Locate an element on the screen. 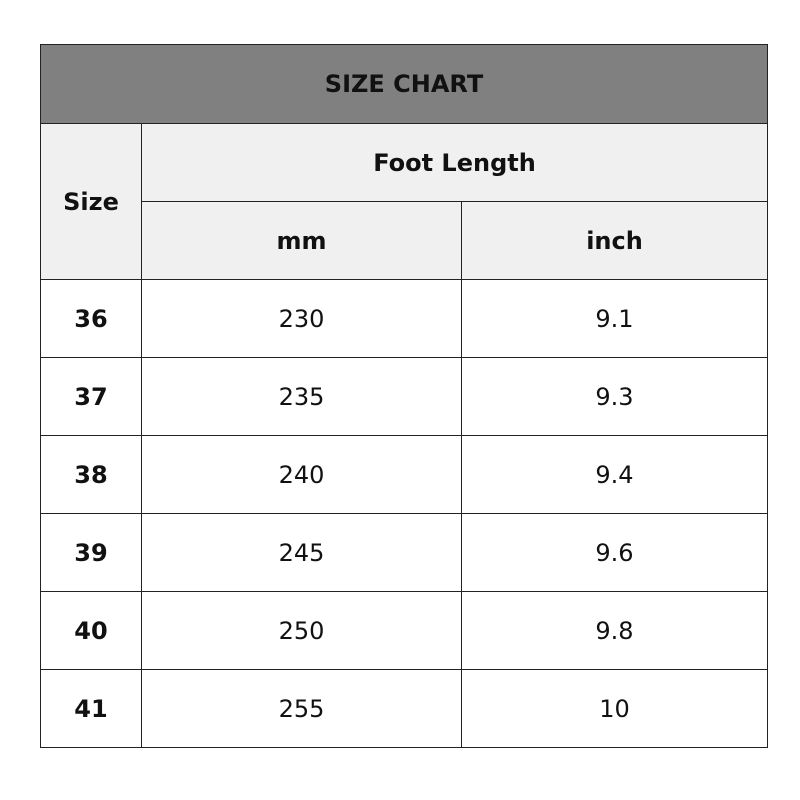 This screenshot has width=800, height=800. mm-cell: 250 is located at coordinates (301, 630).